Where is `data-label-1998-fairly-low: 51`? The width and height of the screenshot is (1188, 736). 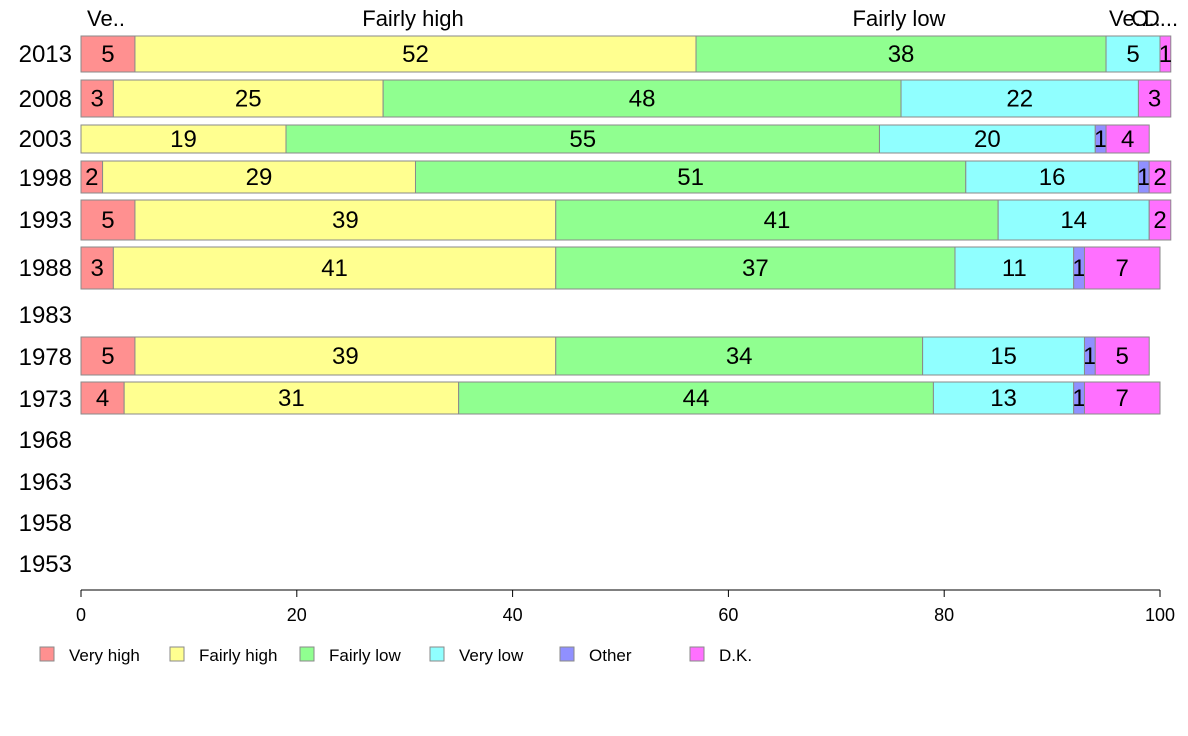 data-label-1998-fairly-low: 51 is located at coordinates (690, 177).